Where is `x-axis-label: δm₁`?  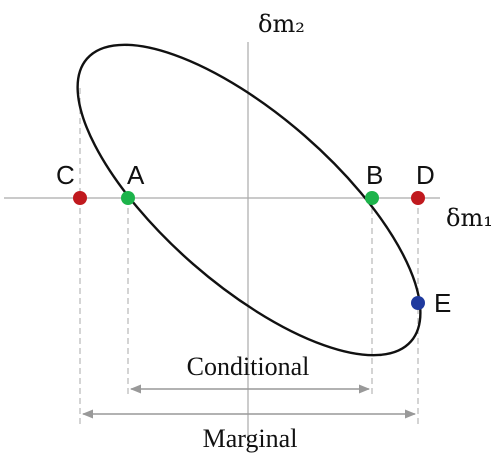 x-axis-label: δm₁ is located at coordinates (469, 218).